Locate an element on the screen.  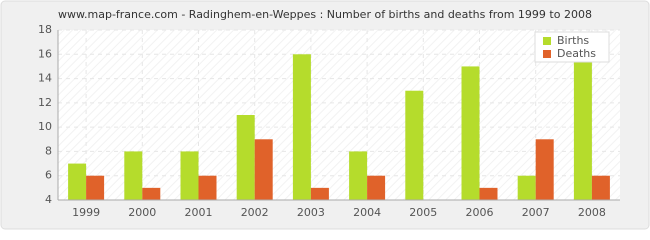
legend-label: Births is located at coordinates (573, 40).